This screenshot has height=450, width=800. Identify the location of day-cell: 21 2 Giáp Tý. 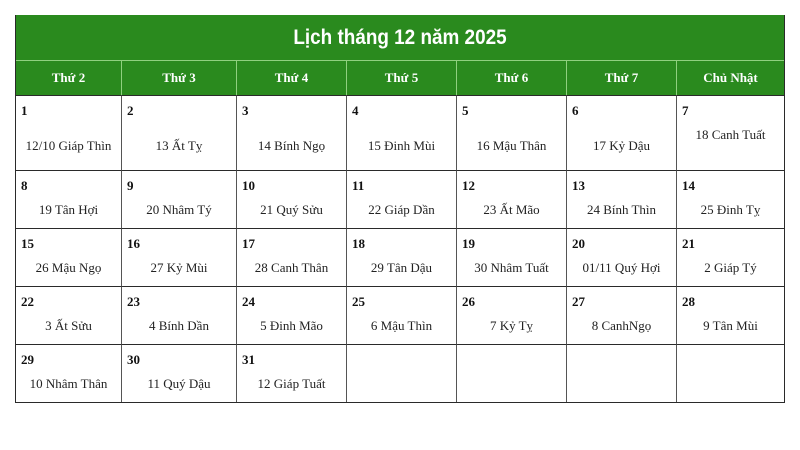
(730, 257).